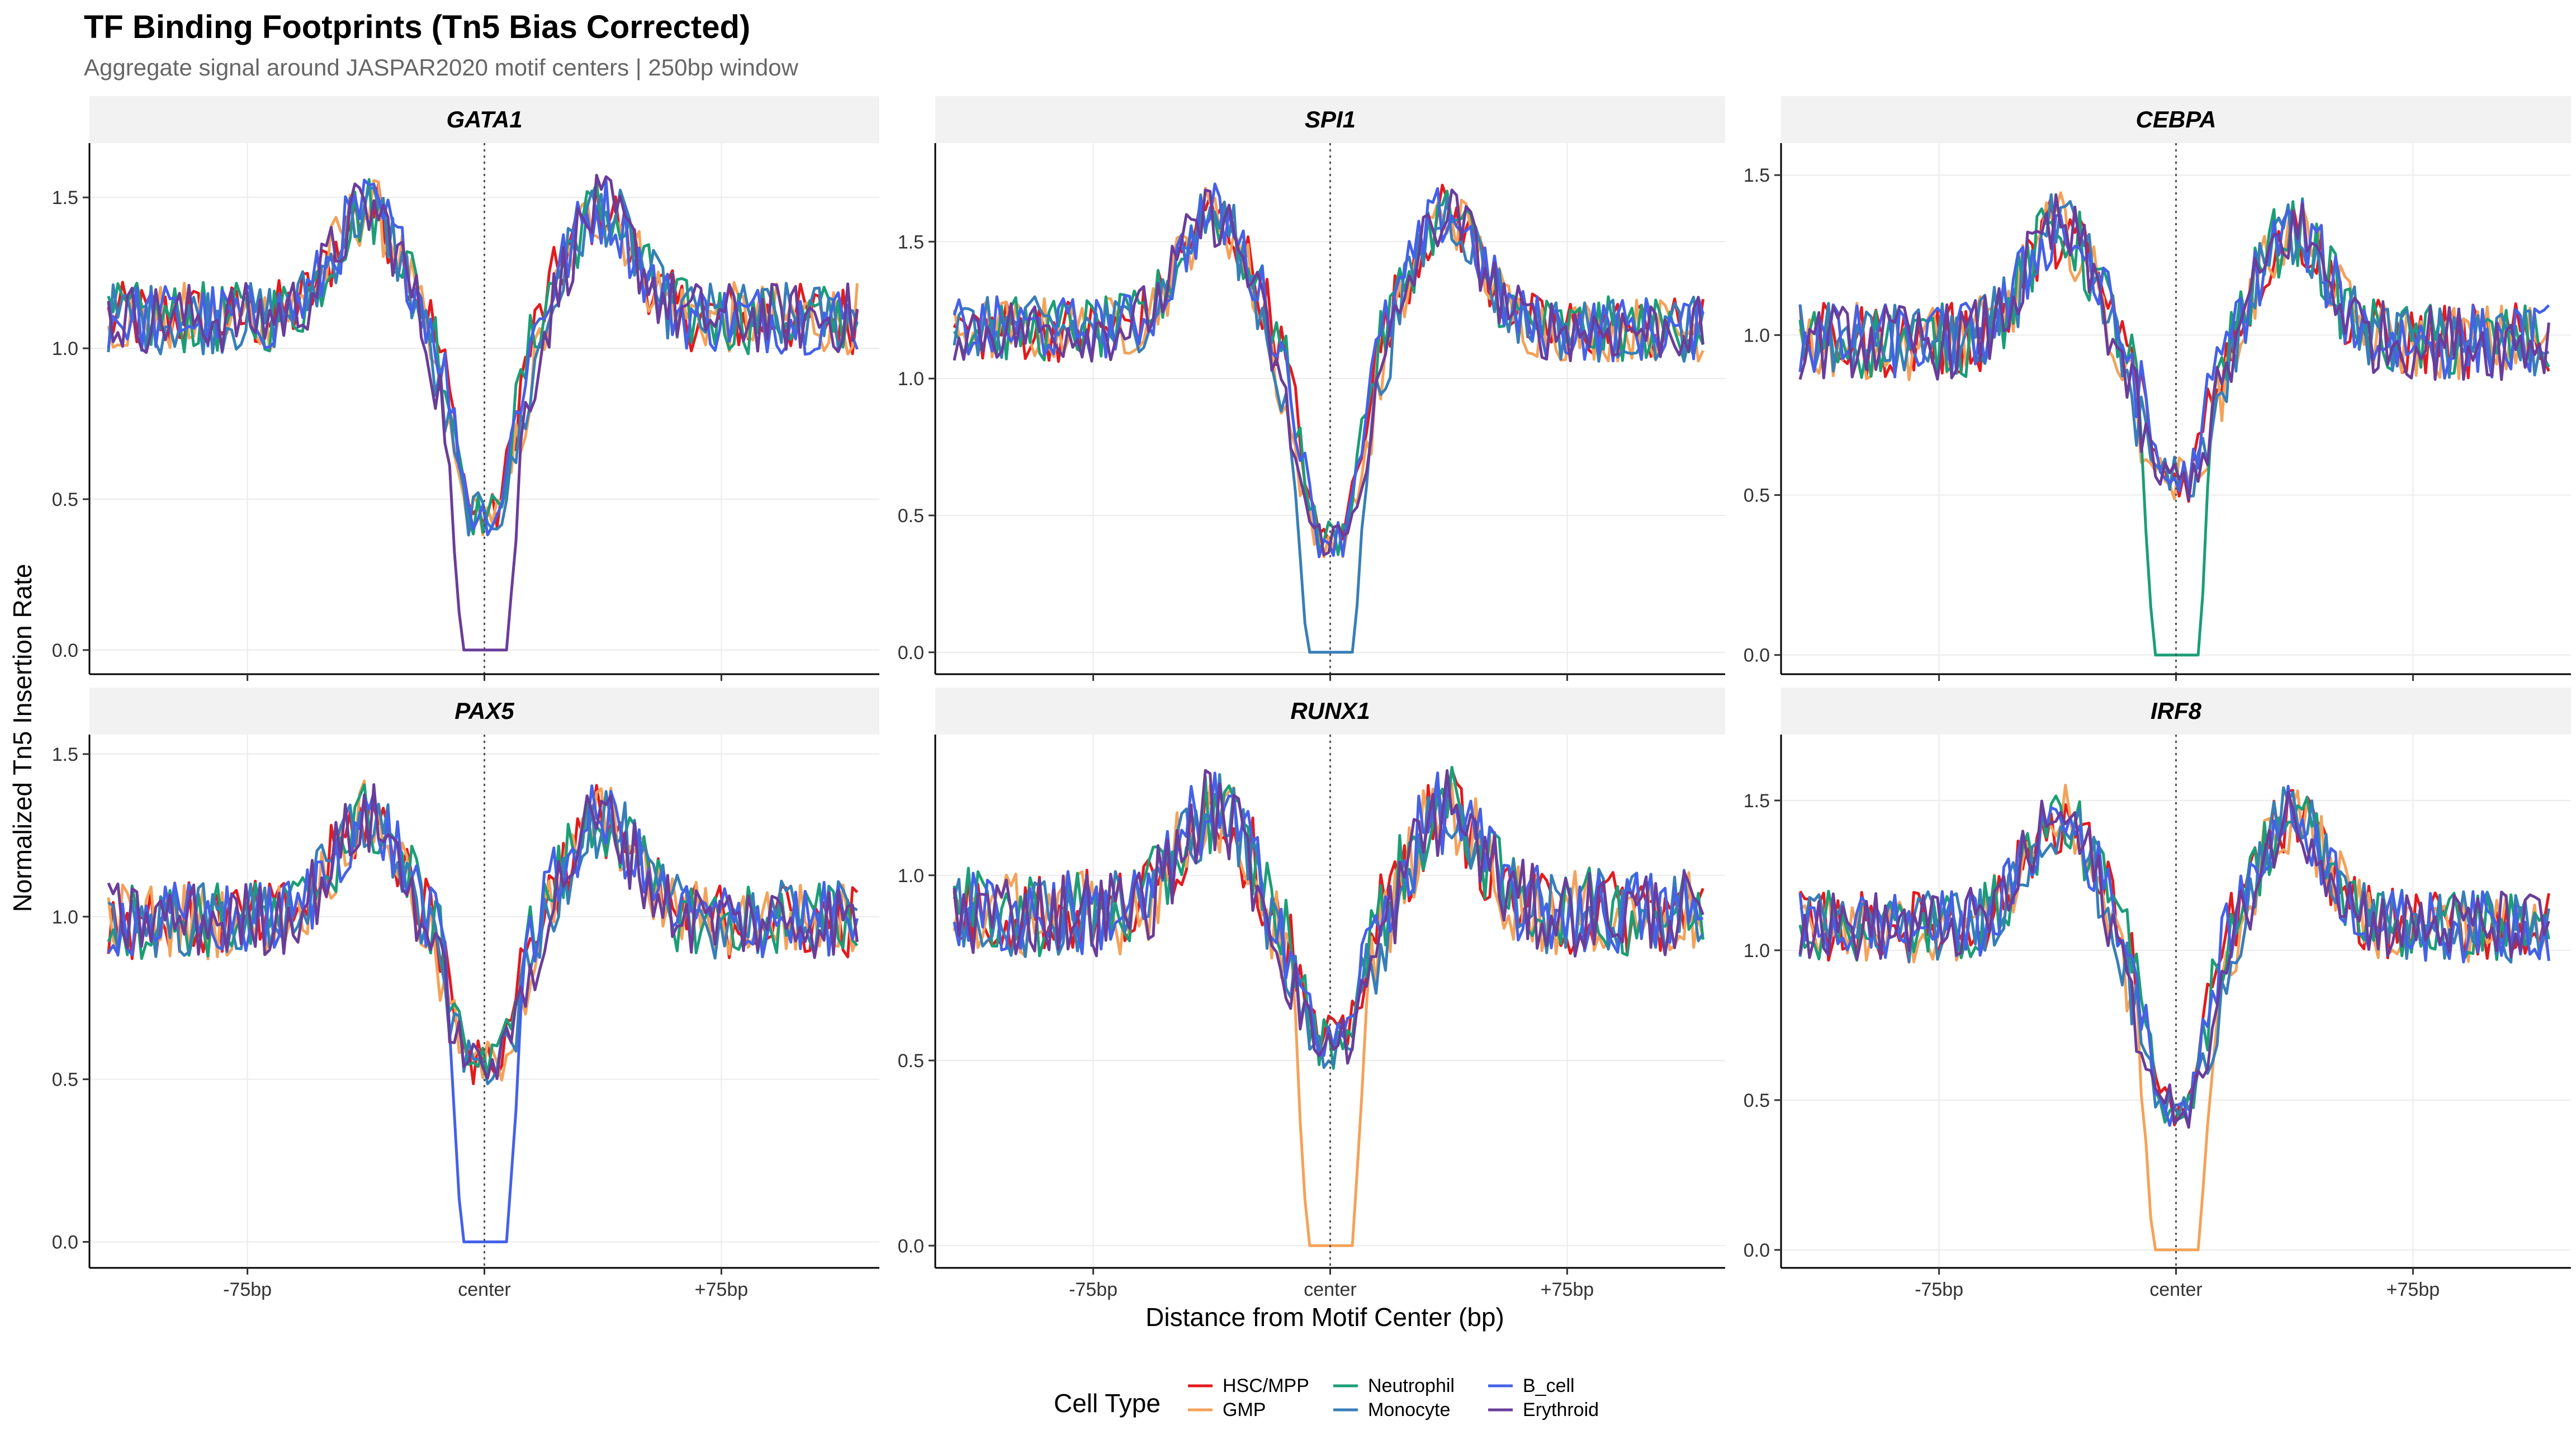 This screenshot has width=2576, height=1449. I want to click on facet-label: IRF8, so click(2176, 711).